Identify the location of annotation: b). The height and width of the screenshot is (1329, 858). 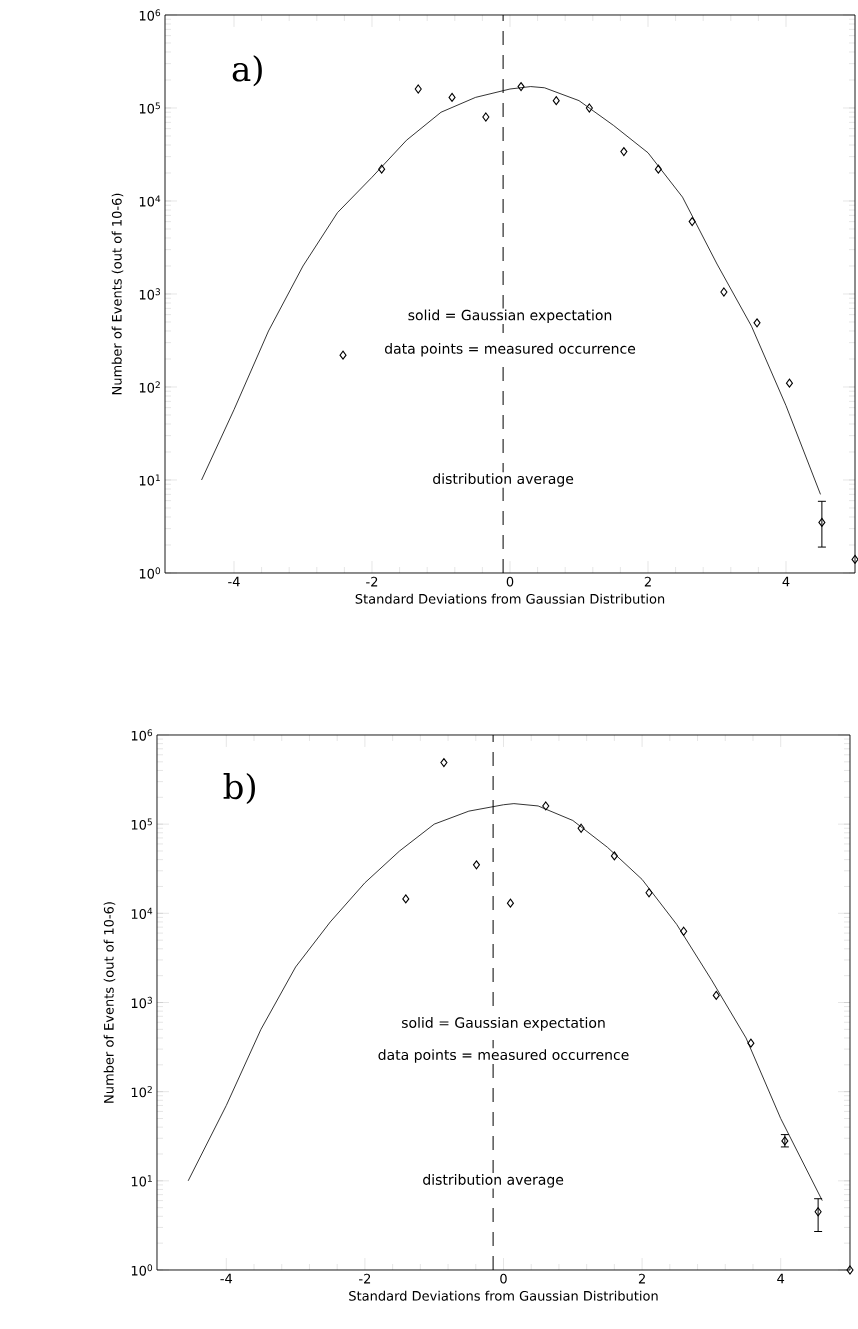
(239, 788).